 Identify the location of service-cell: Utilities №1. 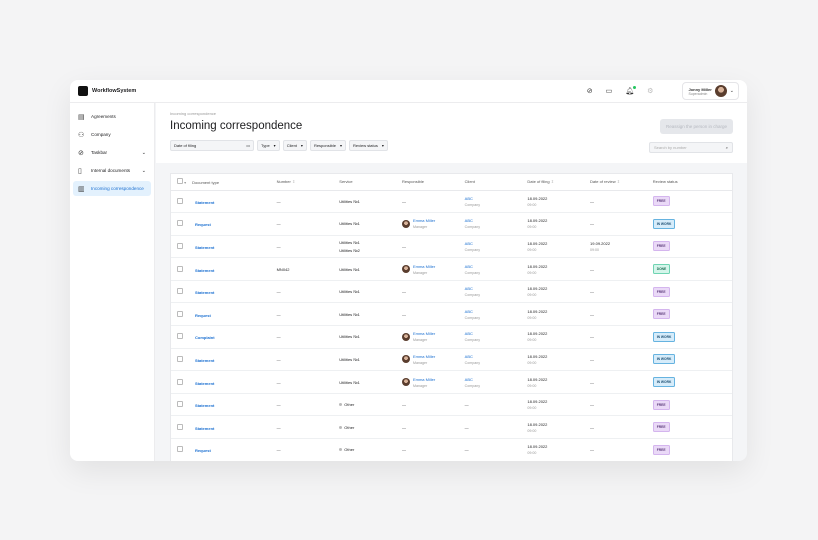
(370, 314).